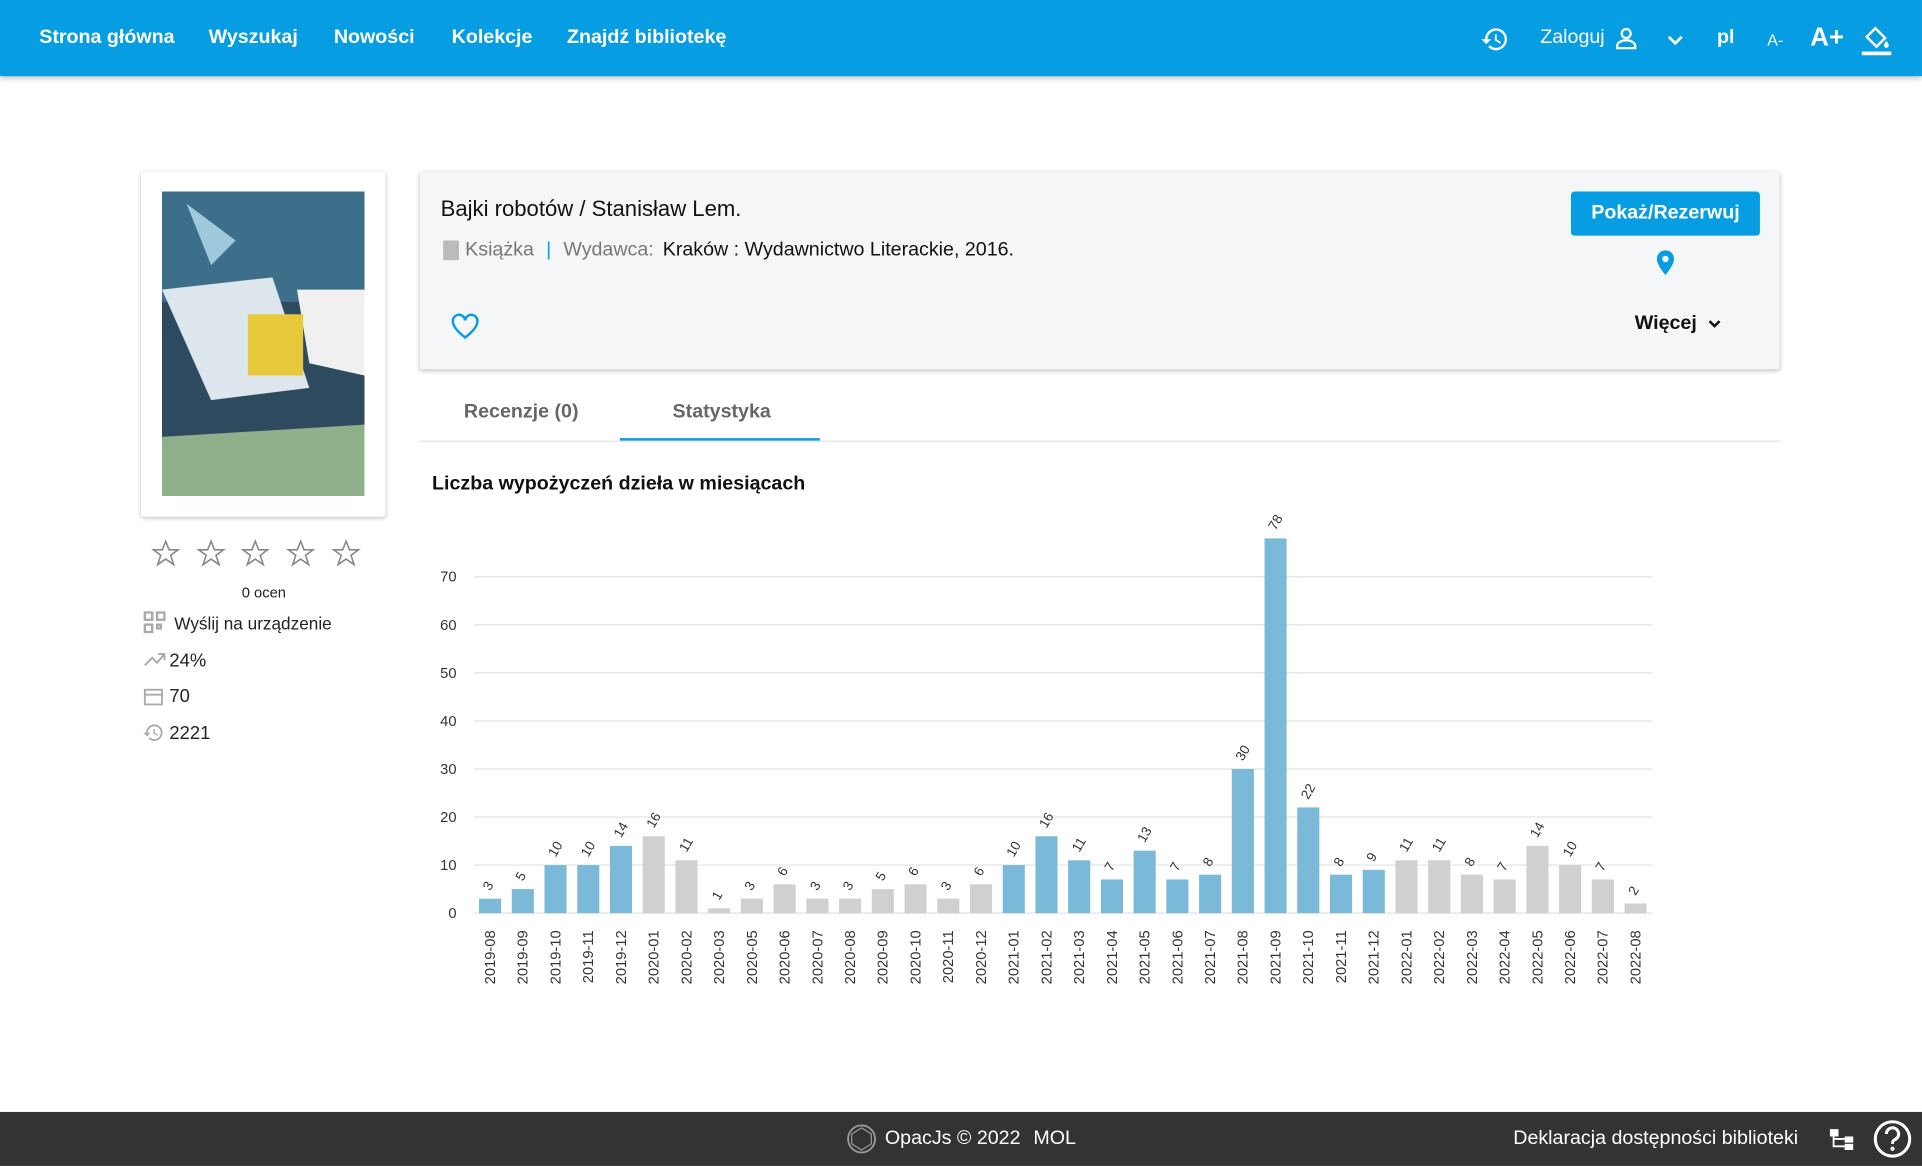 The width and height of the screenshot is (1922, 1166). What do you see at coordinates (1244, 957) in the screenshot?
I see `x-tick-label: 2021-08` at bounding box center [1244, 957].